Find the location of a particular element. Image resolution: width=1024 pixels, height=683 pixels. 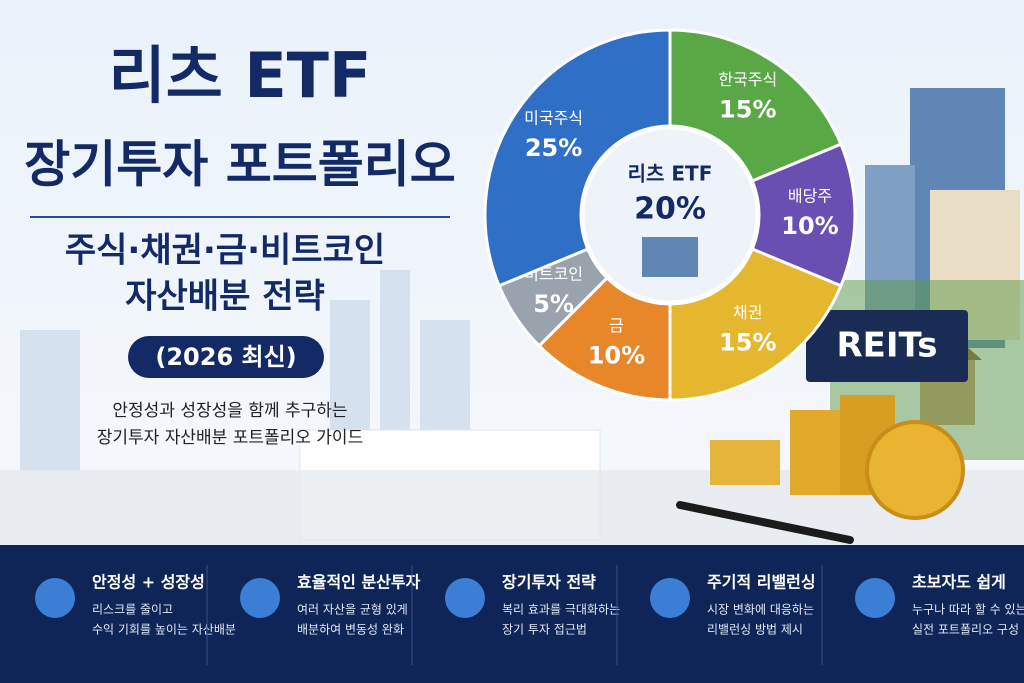

desc-line1: 안정성과 성장성을 함께 추구하는 is located at coordinates (229, 411).